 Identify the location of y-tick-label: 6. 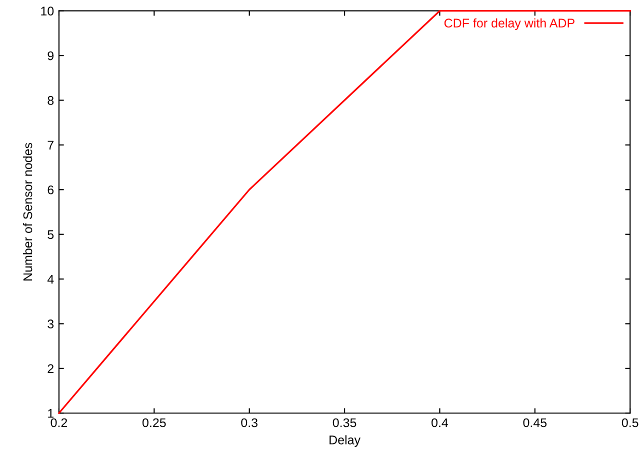
(51, 189).